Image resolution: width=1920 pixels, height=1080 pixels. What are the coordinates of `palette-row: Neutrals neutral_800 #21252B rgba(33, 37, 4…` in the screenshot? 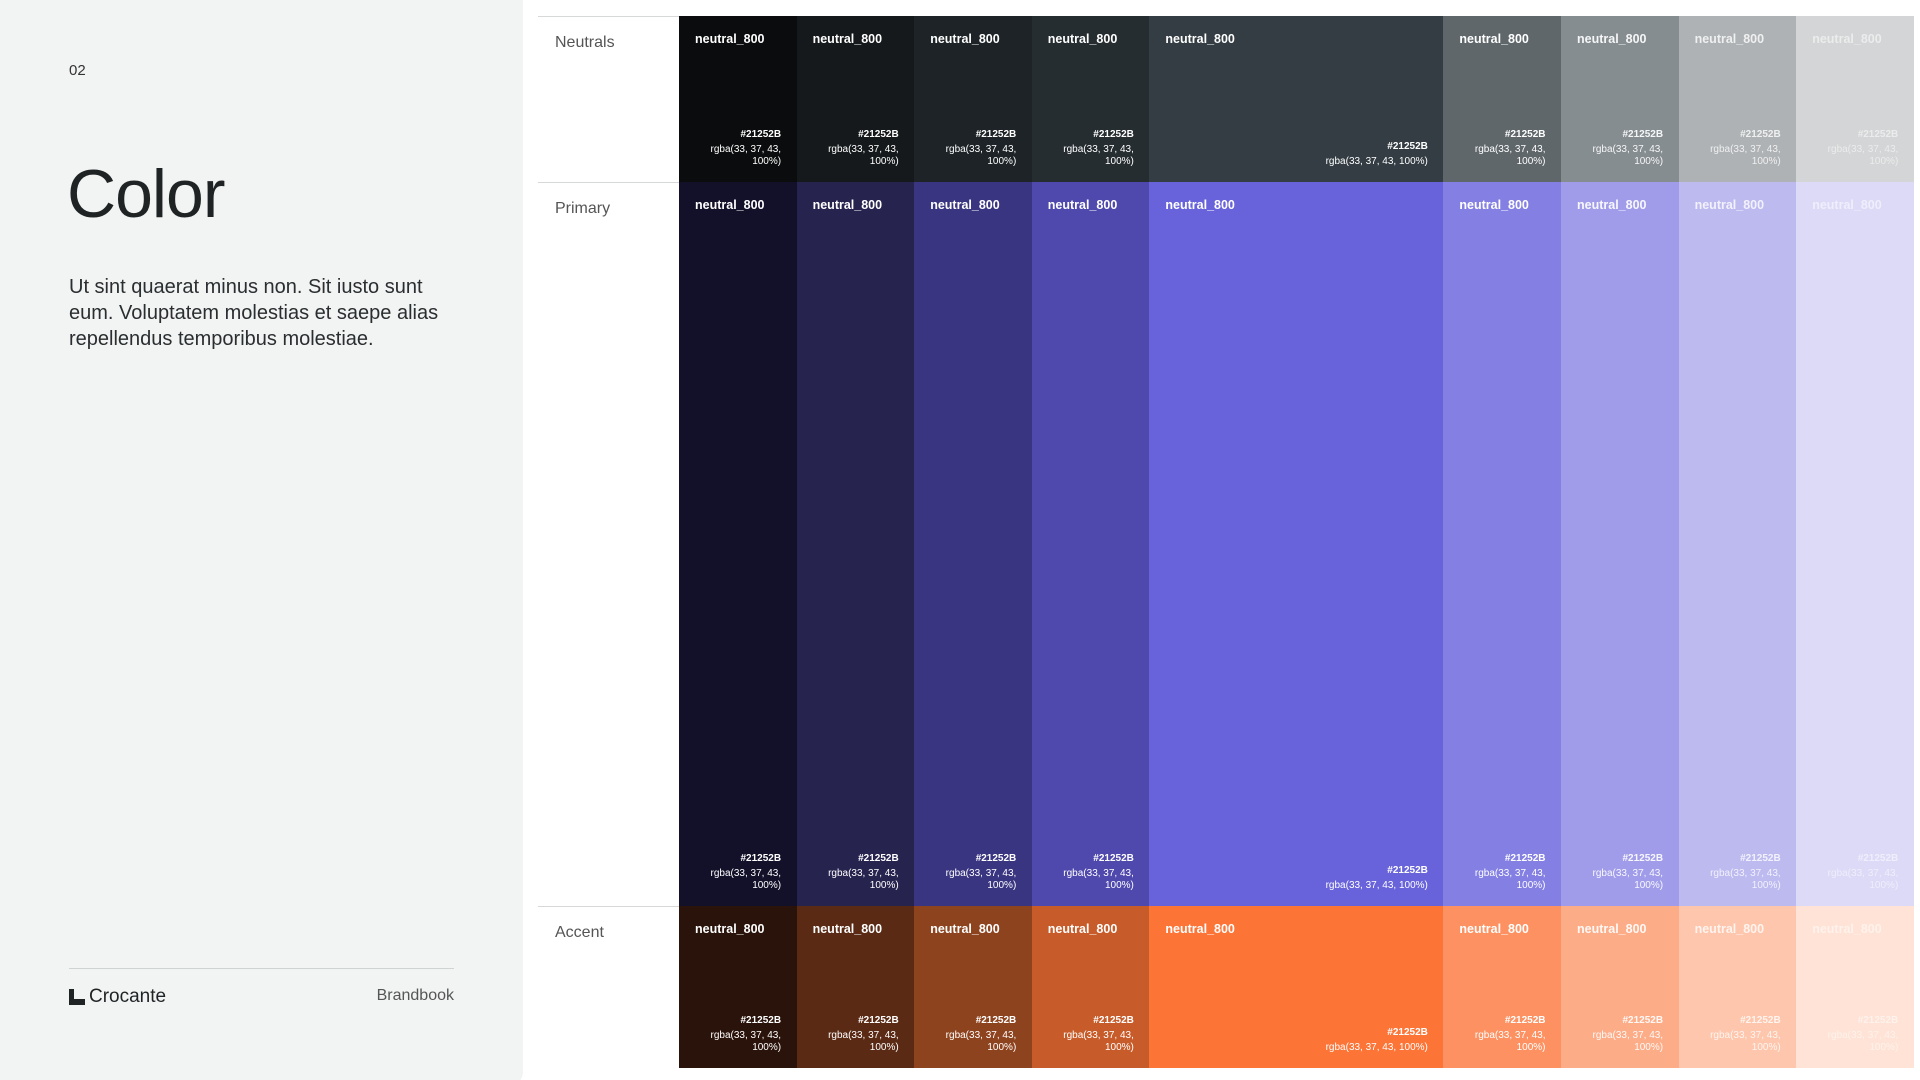 It's located at (1229, 99).